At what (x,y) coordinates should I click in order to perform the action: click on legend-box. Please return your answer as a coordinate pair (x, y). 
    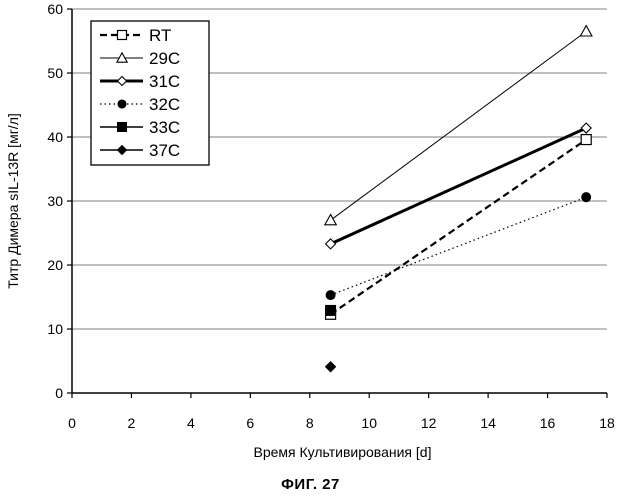
    Looking at the image, I should click on (150, 93).